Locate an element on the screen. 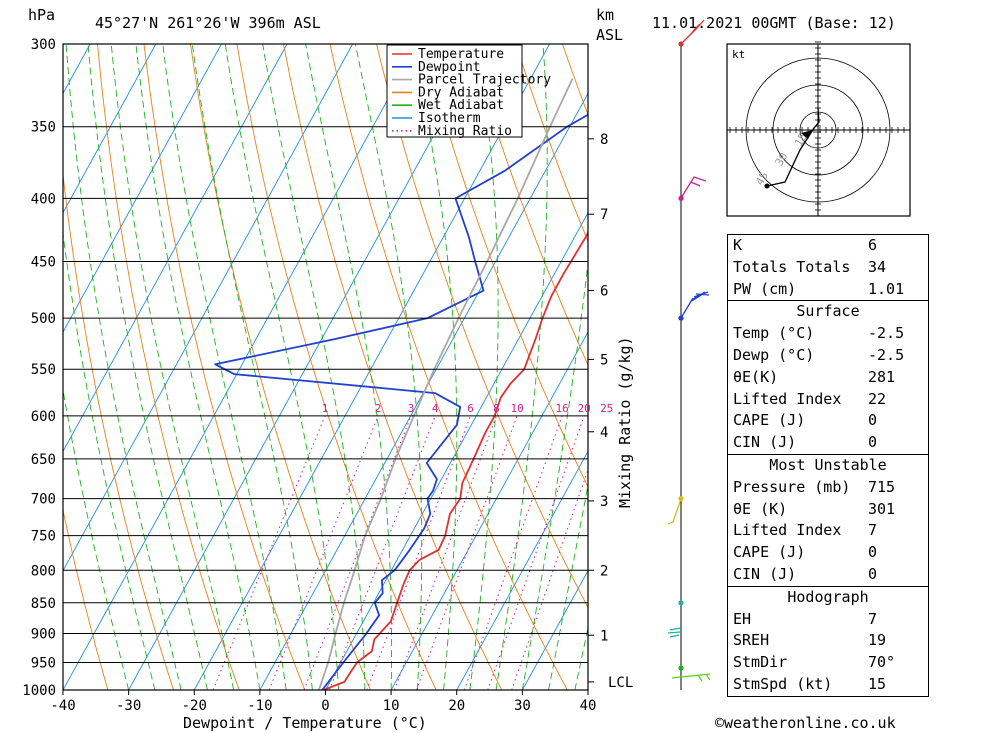  mixing-ratio-label: 20 is located at coordinates (584, 408).